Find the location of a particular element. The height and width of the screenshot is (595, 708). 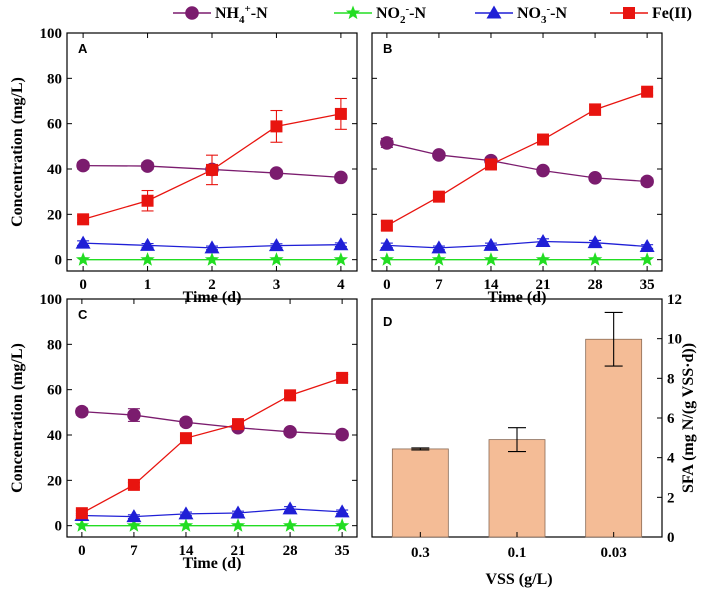

legend-marker-triangle is located at coordinates (494, 12).